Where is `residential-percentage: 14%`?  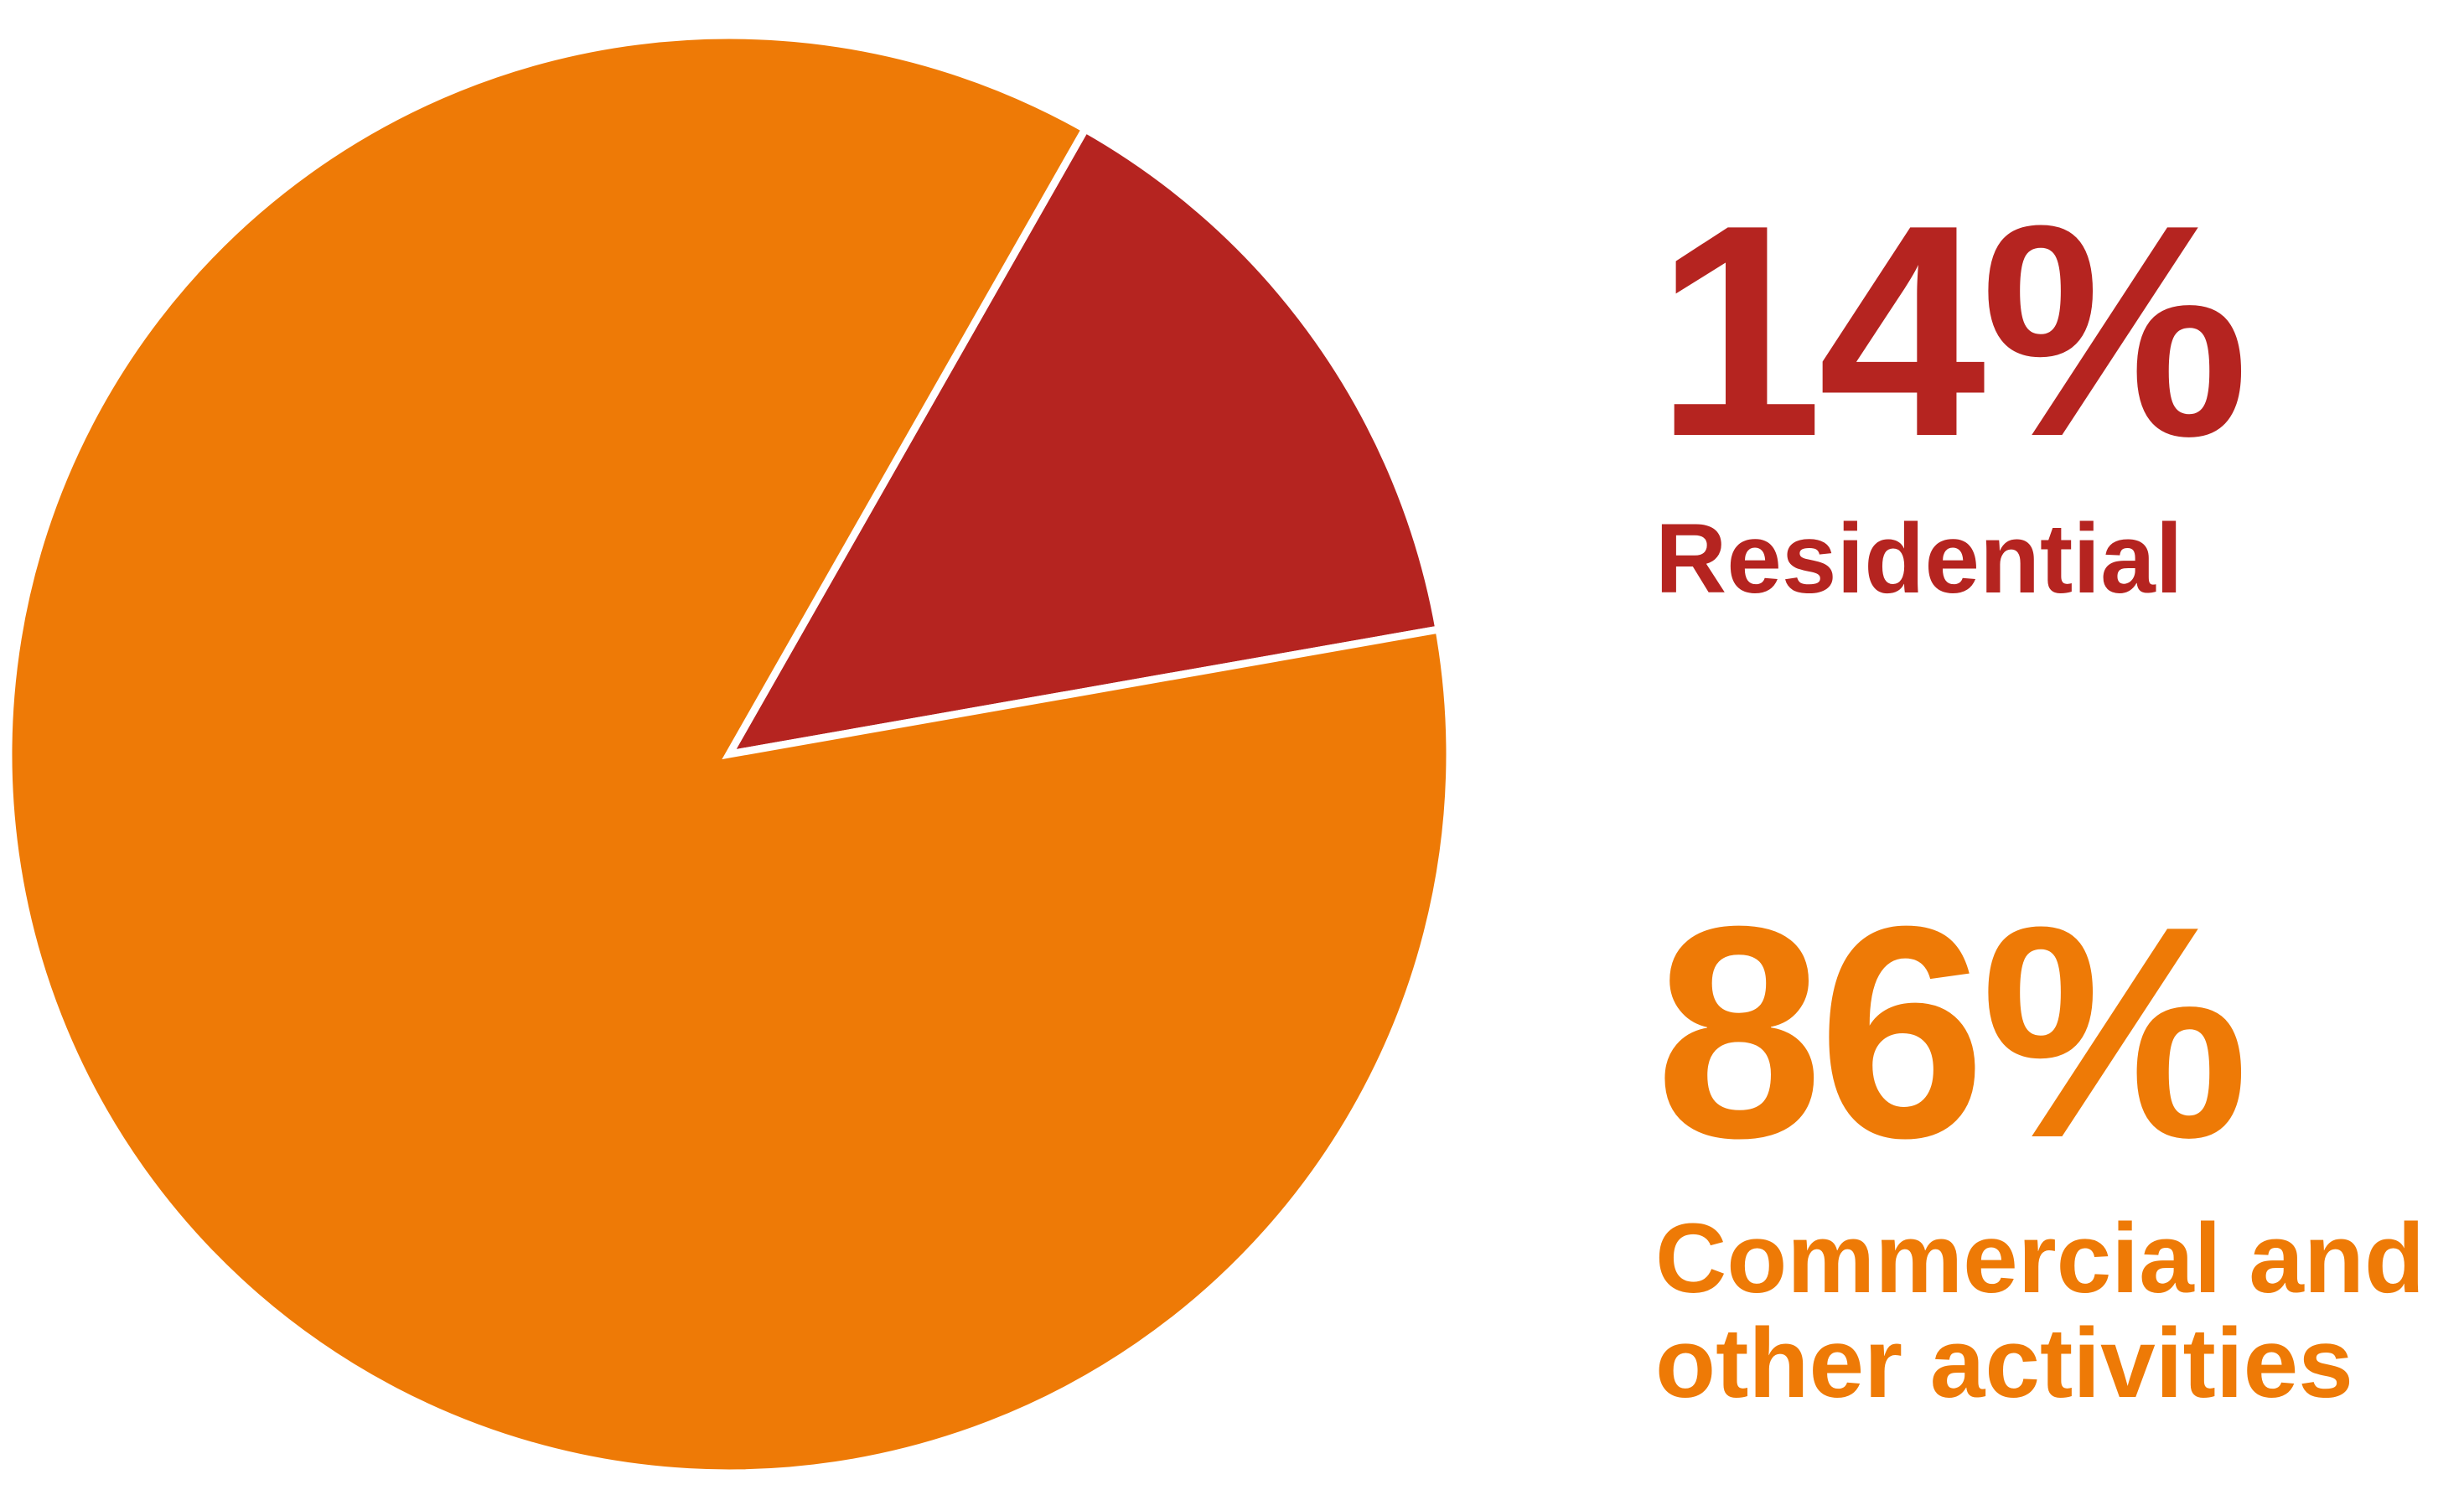 residential-percentage: 14% is located at coordinates (1952, 331).